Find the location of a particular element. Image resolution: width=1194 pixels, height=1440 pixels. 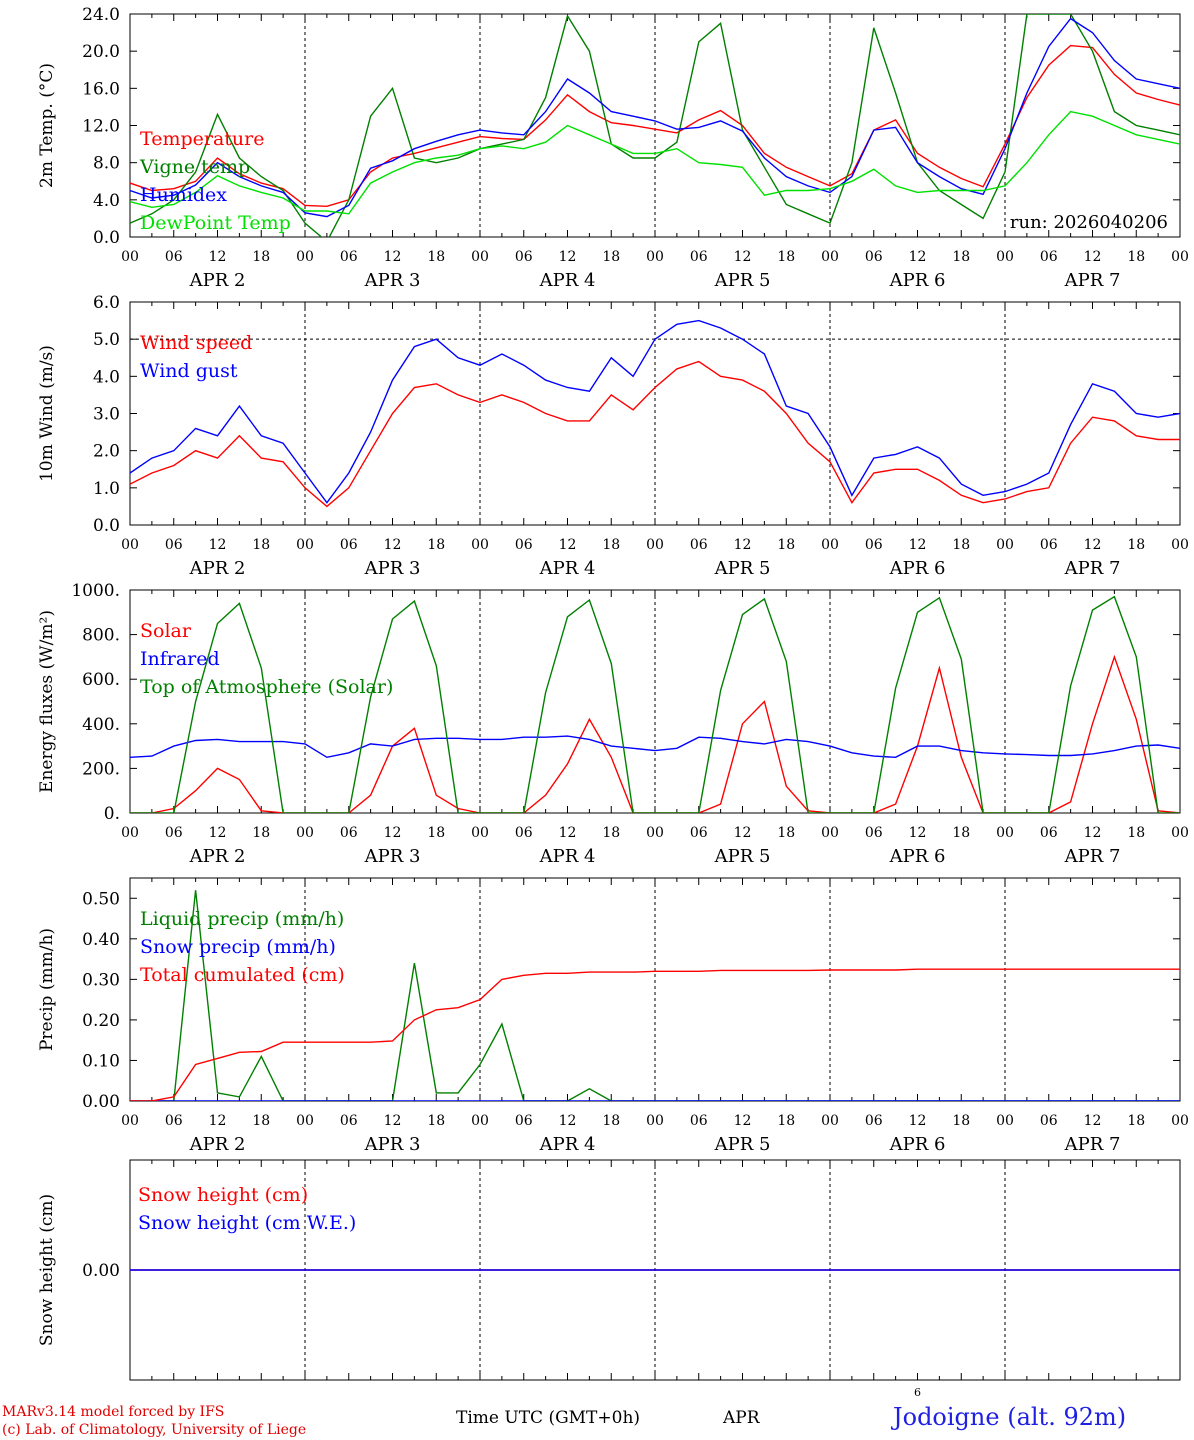

y-tick-label: 0.50 is located at coordinates (101, 899).